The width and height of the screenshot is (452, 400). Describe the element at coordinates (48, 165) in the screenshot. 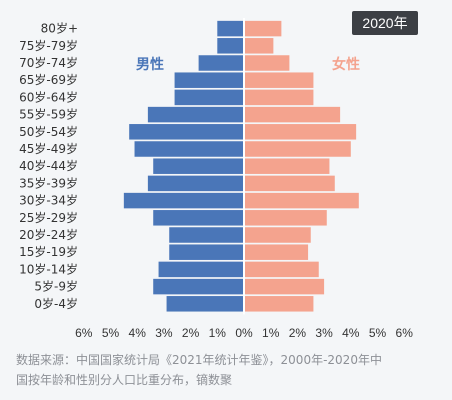

I see `age-group-label: 40岁-44岁` at that location.